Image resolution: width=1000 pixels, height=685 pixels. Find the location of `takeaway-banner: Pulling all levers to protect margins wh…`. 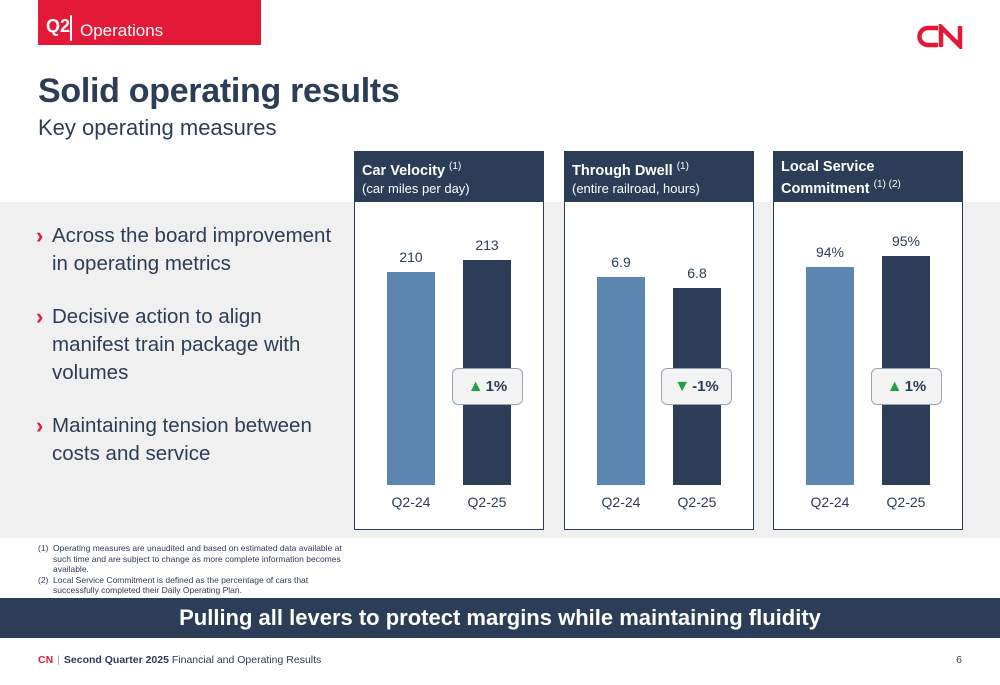

takeaway-banner: Pulling all levers to protect margins wh… is located at coordinates (500, 618).